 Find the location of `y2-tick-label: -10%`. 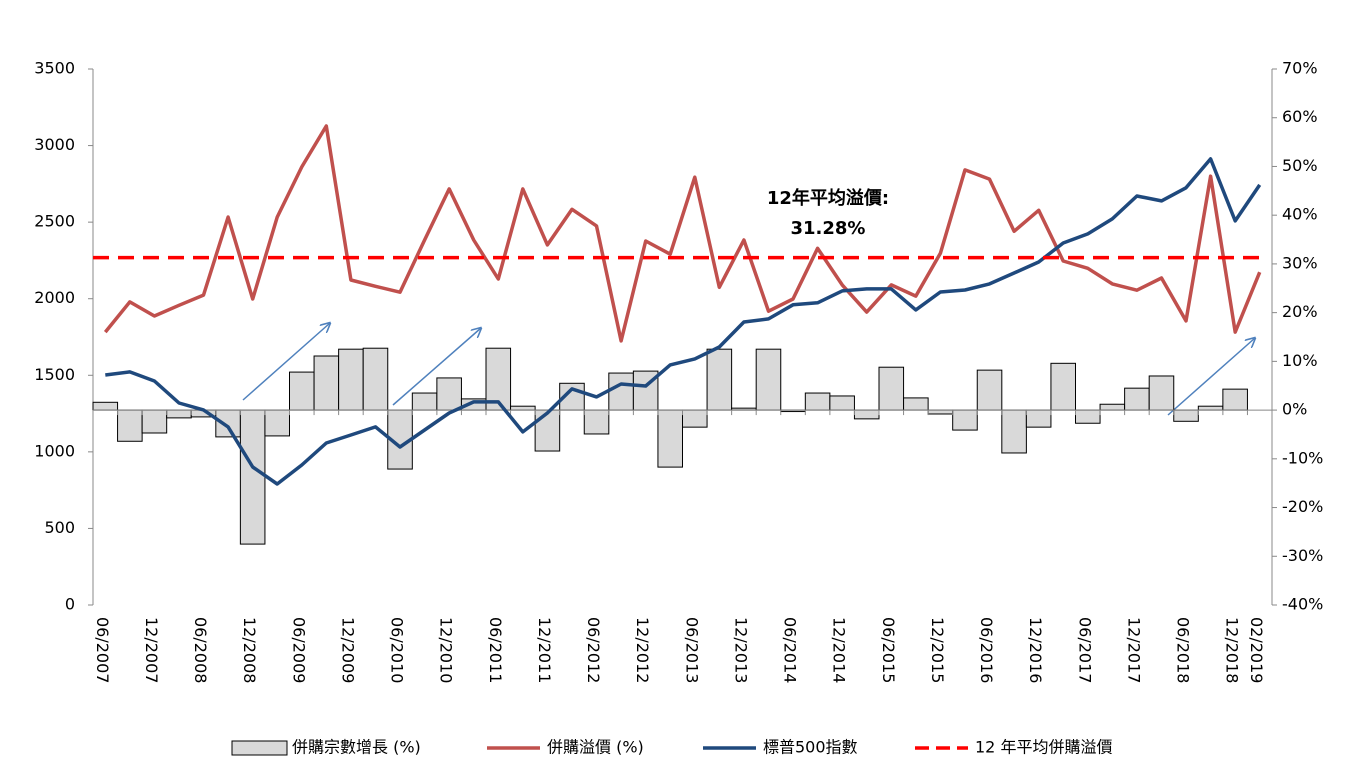

y2-tick-label: -10% is located at coordinates (1302, 457).